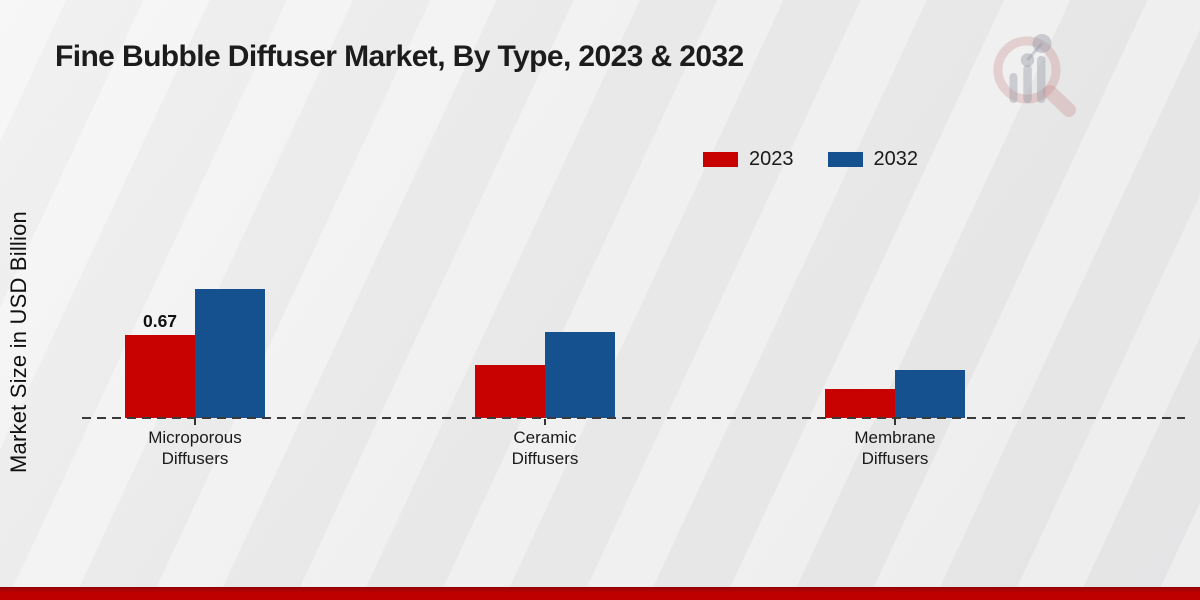 Image resolution: width=1200 pixels, height=600 pixels. Describe the element at coordinates (896, 159) in the screenshot. I see `legend-label-2032: 2032` at that location.